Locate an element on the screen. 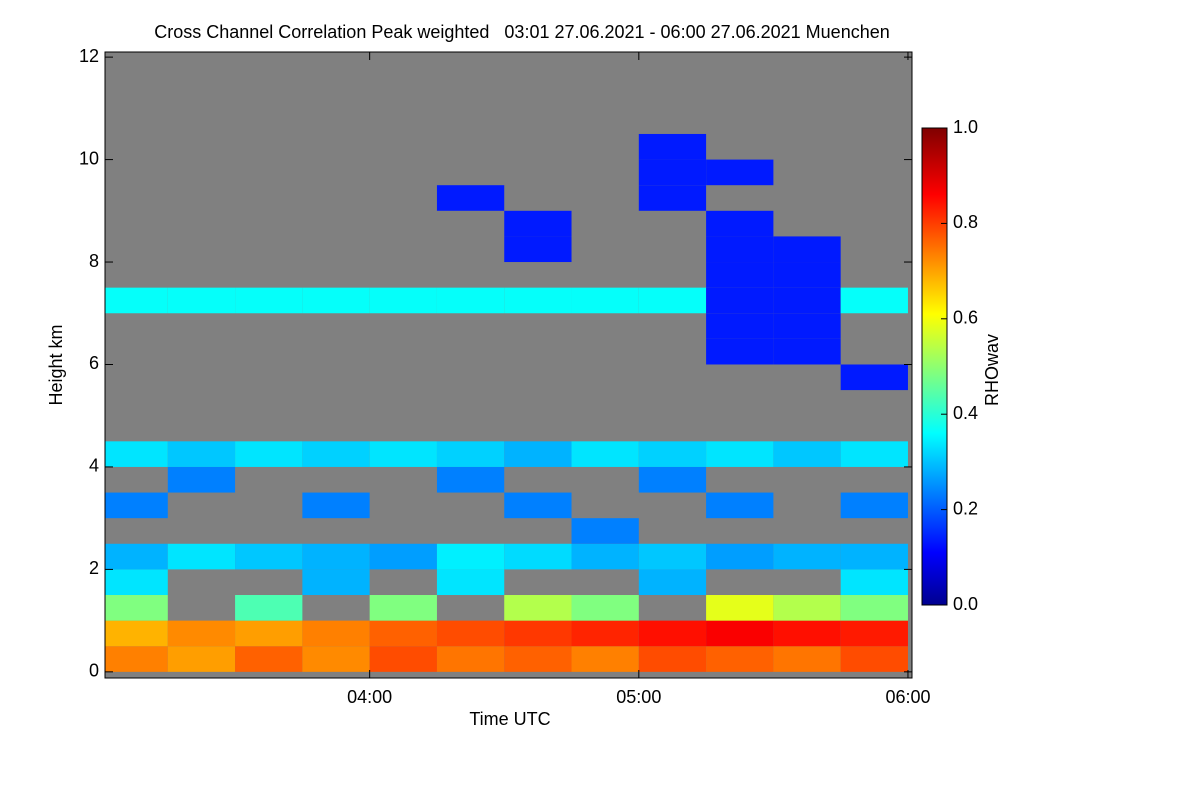 The width and height of the screenshot is (1200, 805). x-tick-label: 04:00 is located at coordinates (369, 697).